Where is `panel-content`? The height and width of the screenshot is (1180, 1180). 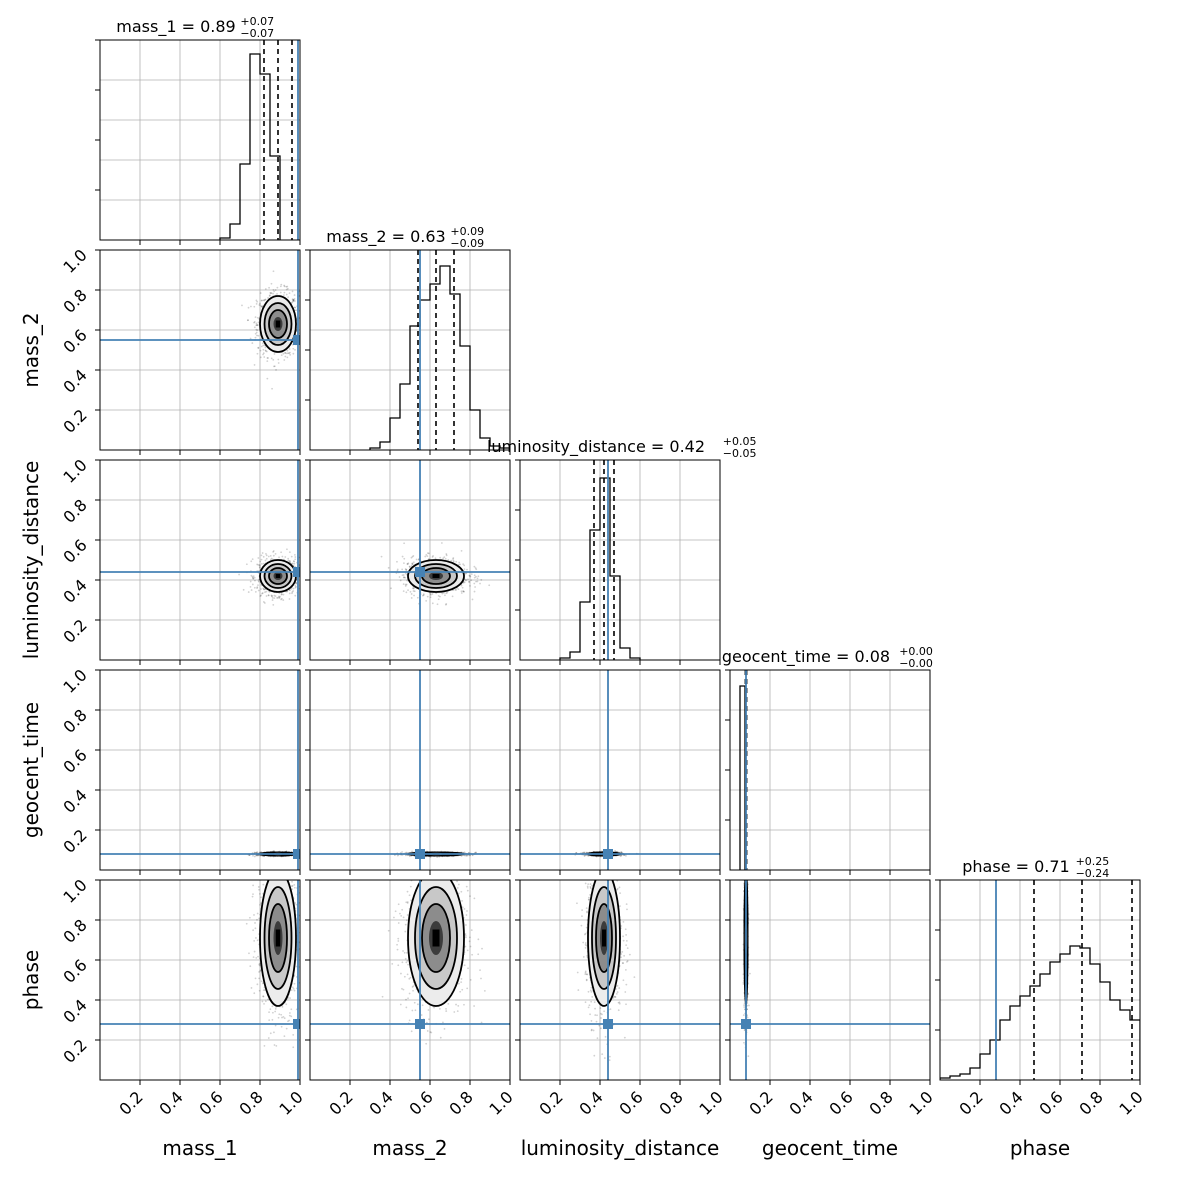
panel-content is located at coordinates (600, 560).